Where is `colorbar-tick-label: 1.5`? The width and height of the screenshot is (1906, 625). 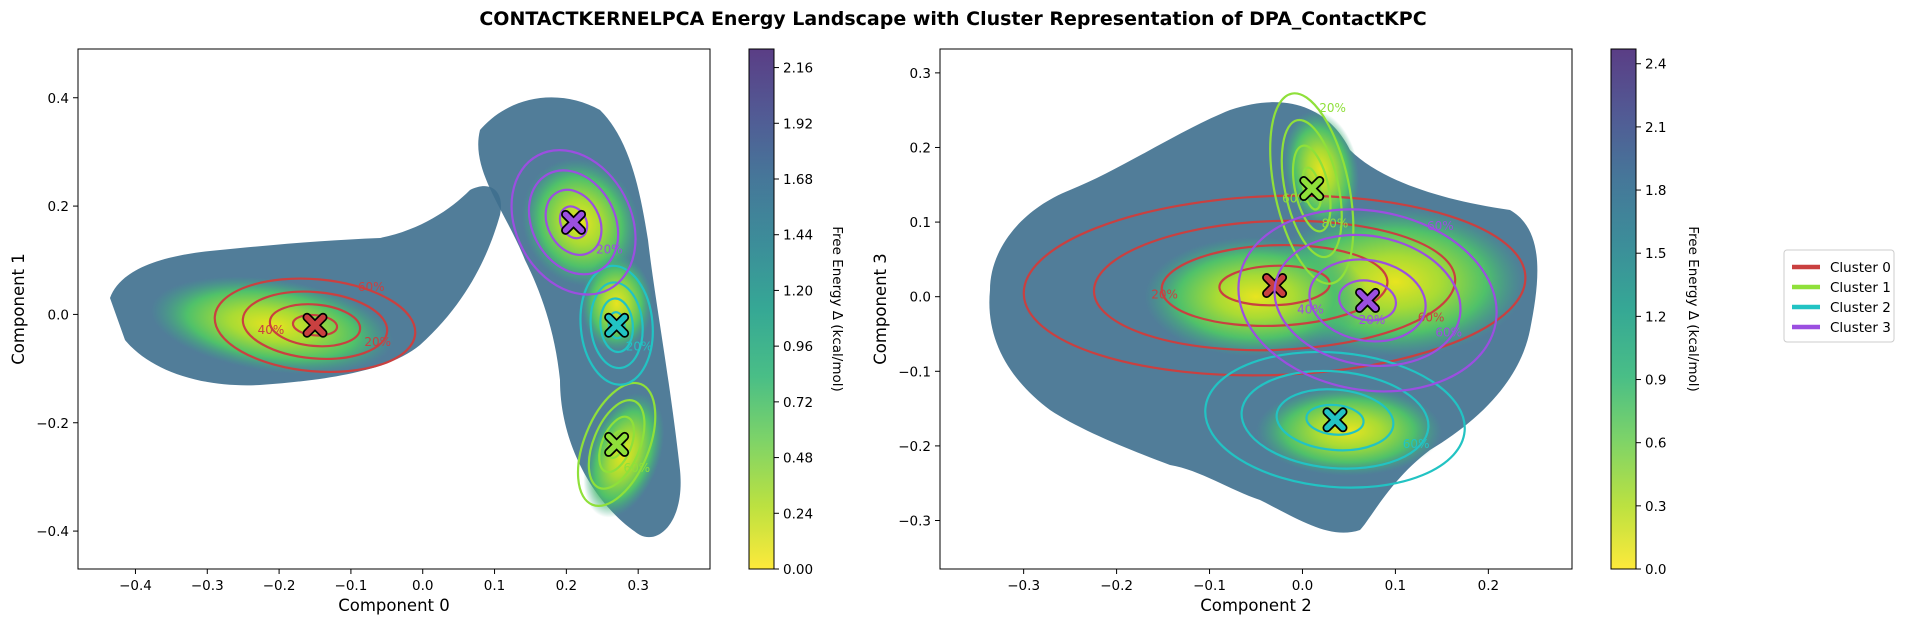
colorbar-tick-label: 1.5 is located at coordinates (1655, 254).